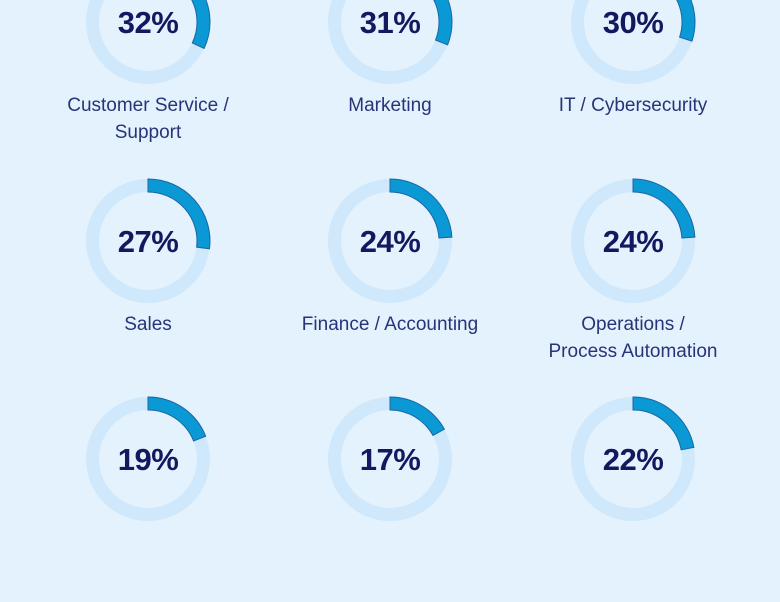  What do you see at coordinates (633, 105) in the screenshot?
I see `category-label: IT / Cybersecurity` at bounding box center [633, 105].